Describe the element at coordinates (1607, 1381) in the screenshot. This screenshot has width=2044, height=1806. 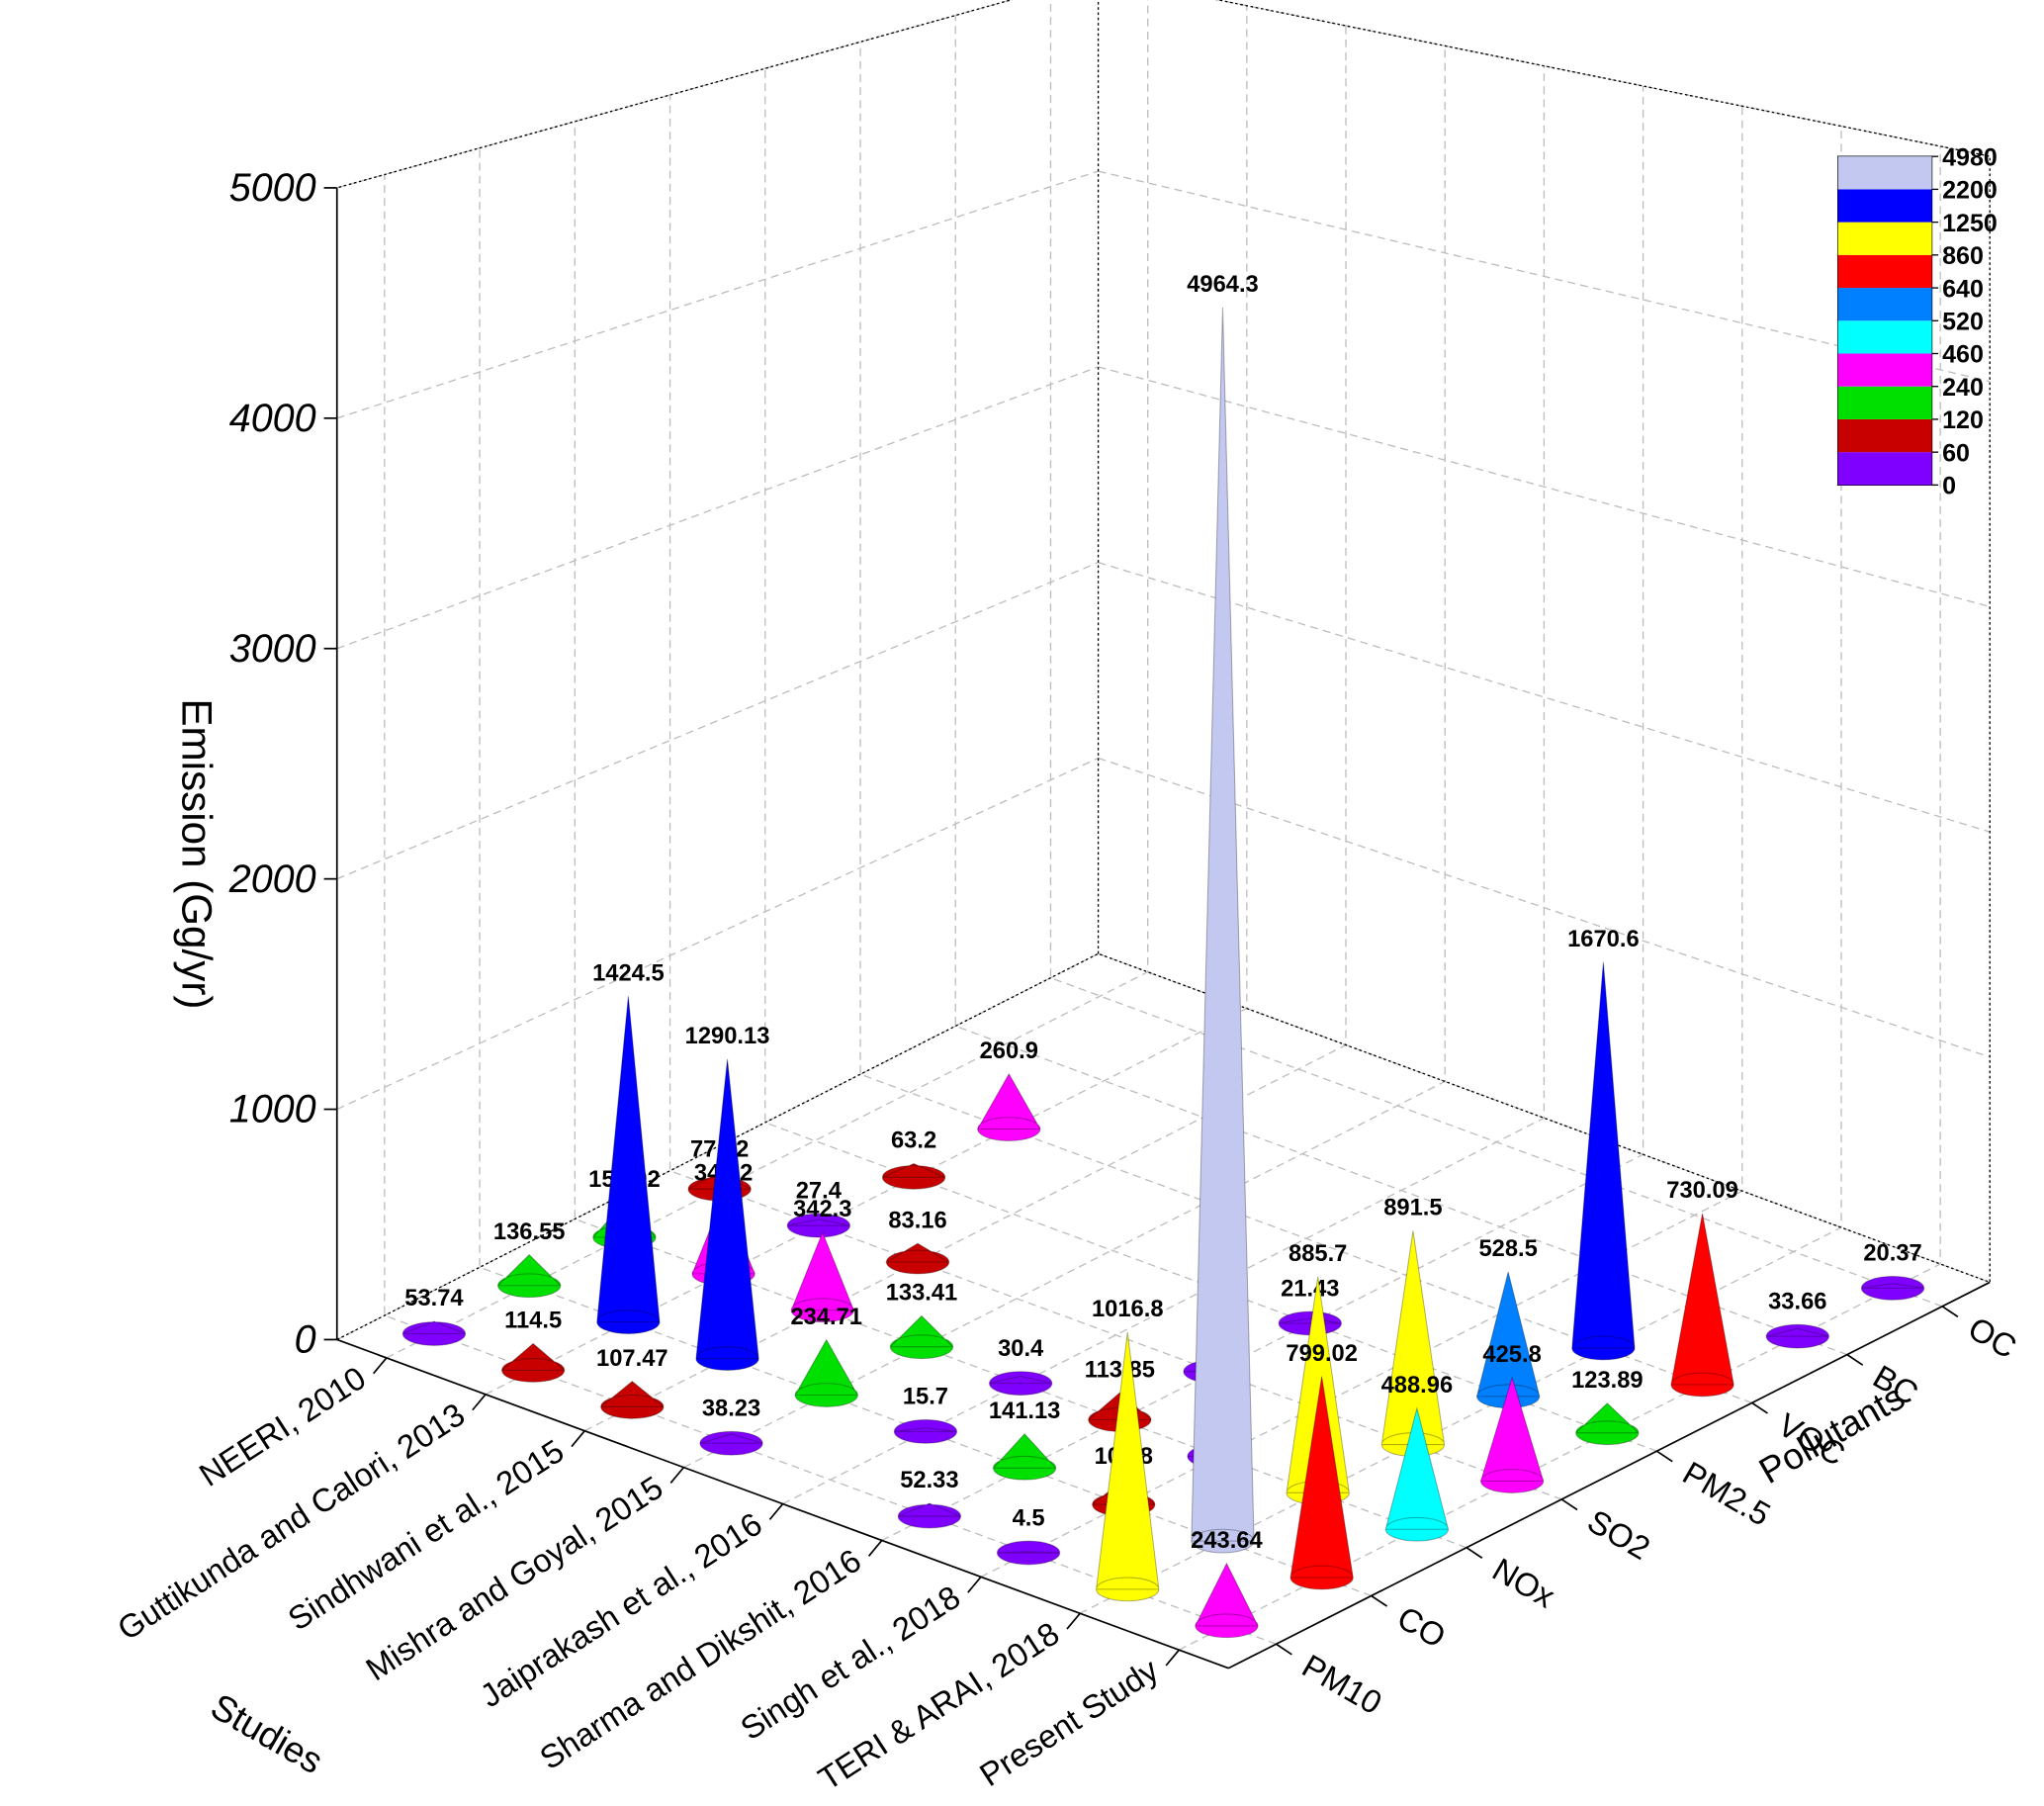
I see `value-label: 123.89` at that location.